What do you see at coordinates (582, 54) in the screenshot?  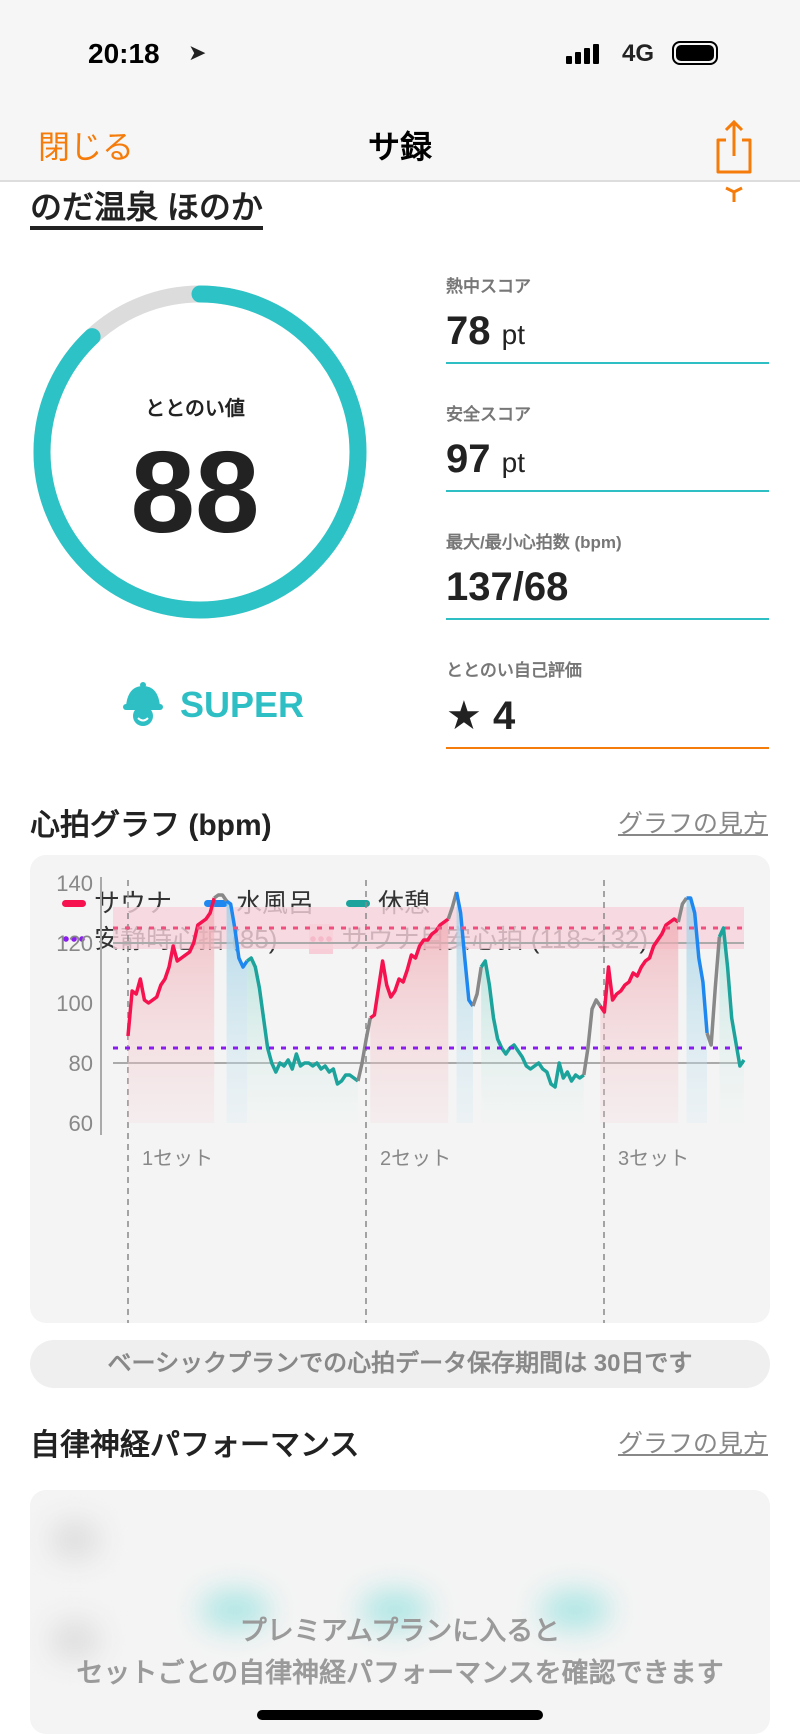 I see `signal-icon` at bounding box center [582, 54].